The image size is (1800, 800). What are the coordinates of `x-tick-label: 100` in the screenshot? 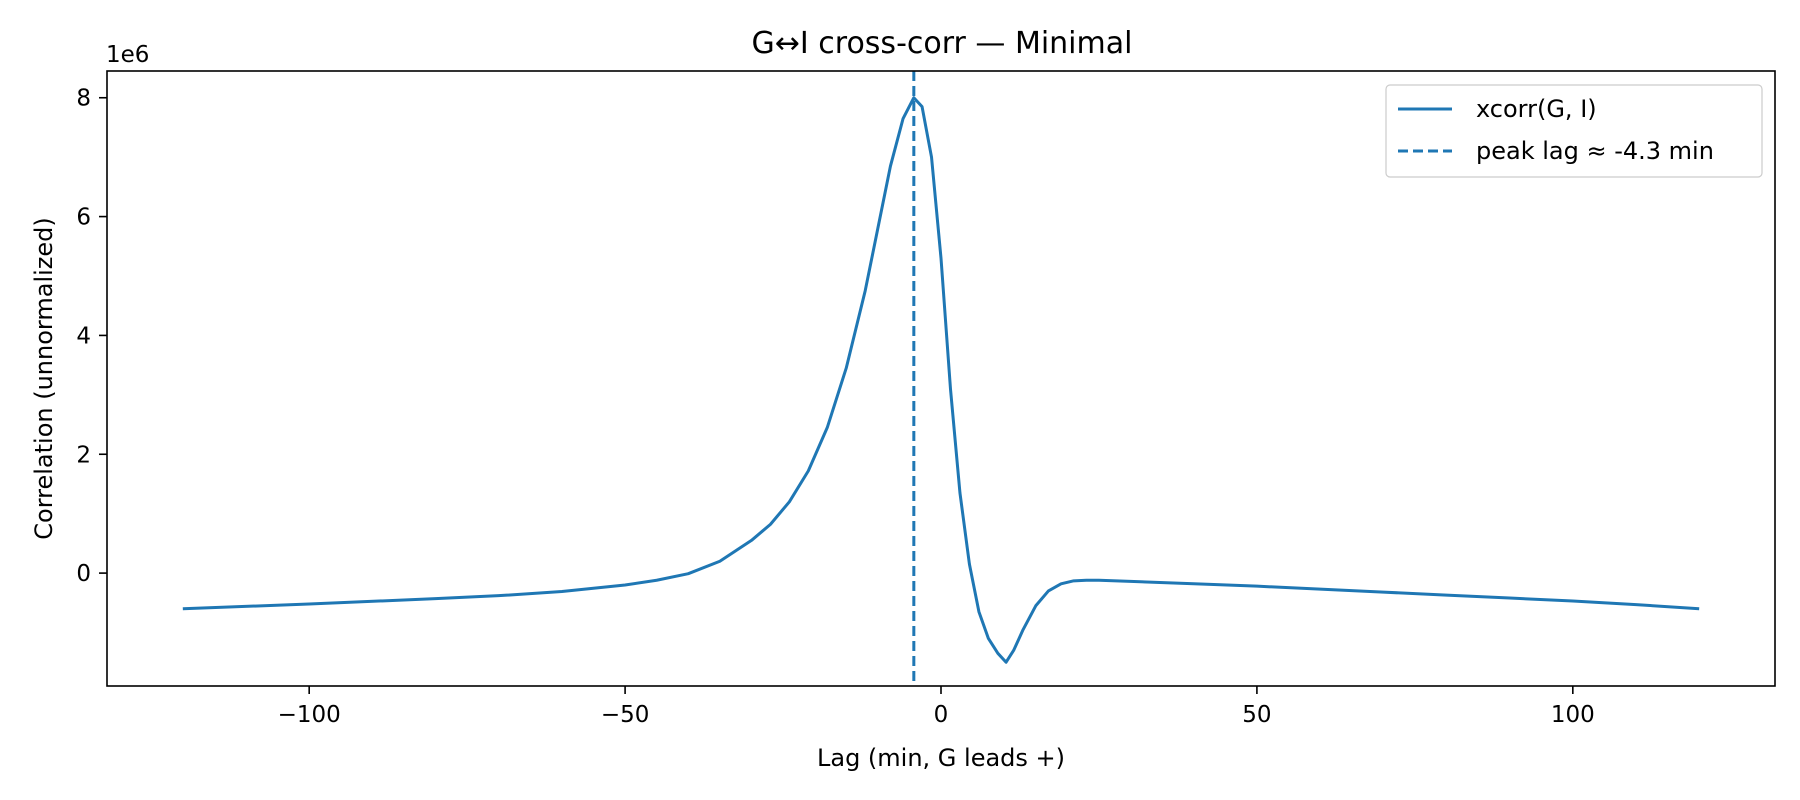 It's located at (1573, 715).